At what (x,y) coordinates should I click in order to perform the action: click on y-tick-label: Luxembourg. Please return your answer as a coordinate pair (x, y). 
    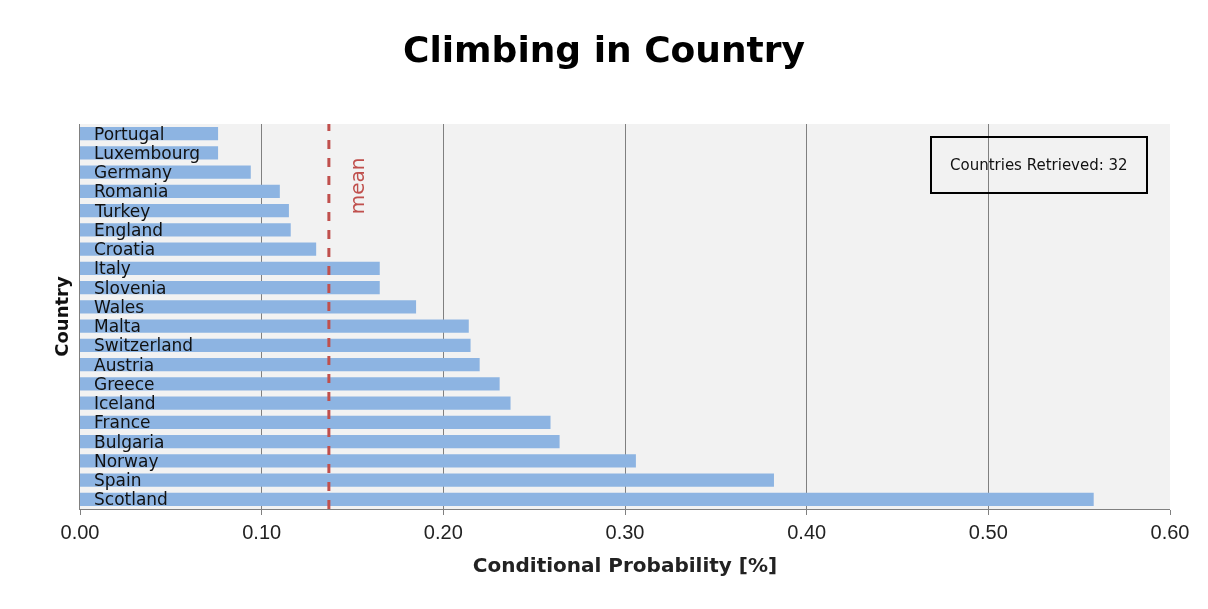
    Looking at the image, I should click on (147, 153).